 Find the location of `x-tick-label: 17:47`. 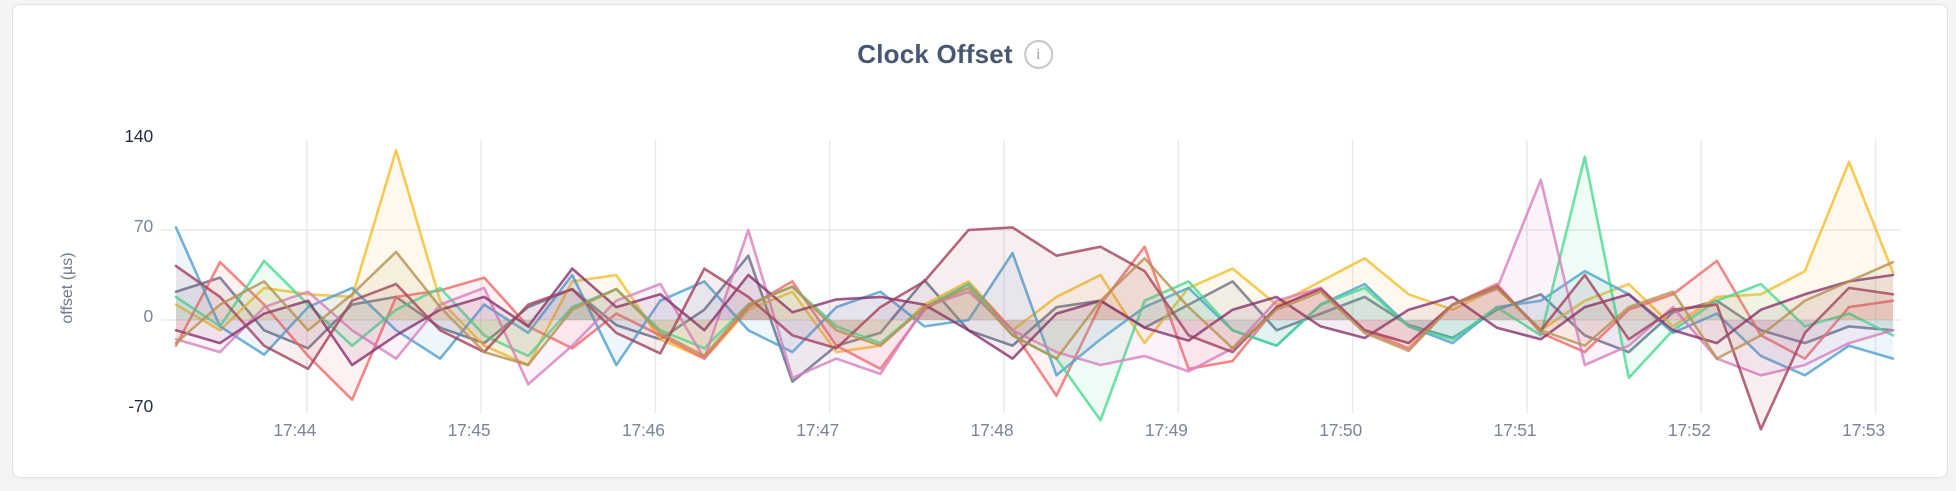

x-tick-label: 17:47 is located at coordinates (818, 430).